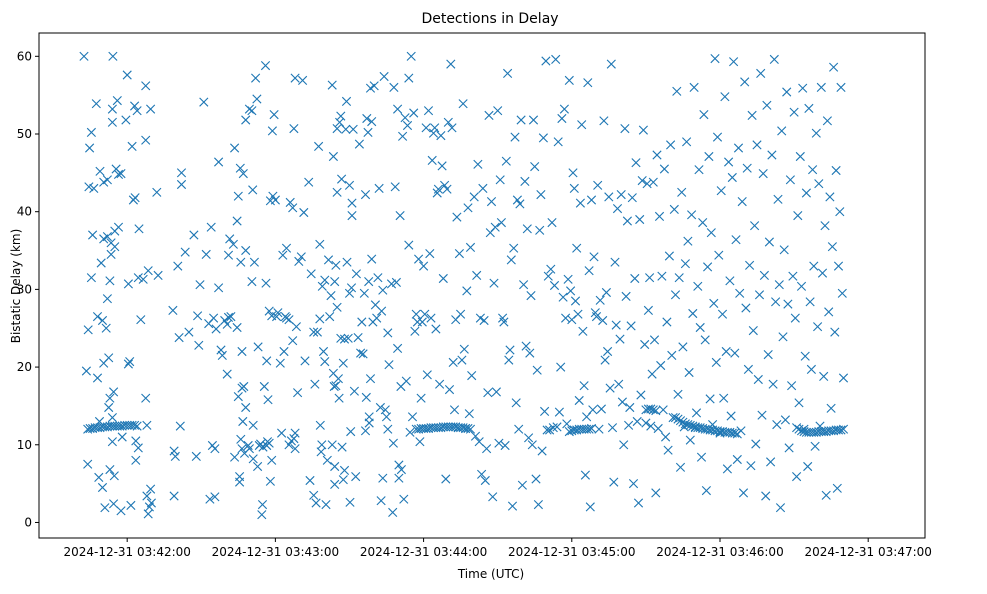 Image resolution: width=987 pixels, height=594 pixels. What do you see at coordinates (275, 552) in the screenshot?
I see `x-tick-label: 2024-12-31 03:43:00` at bounding box center [275, 552].